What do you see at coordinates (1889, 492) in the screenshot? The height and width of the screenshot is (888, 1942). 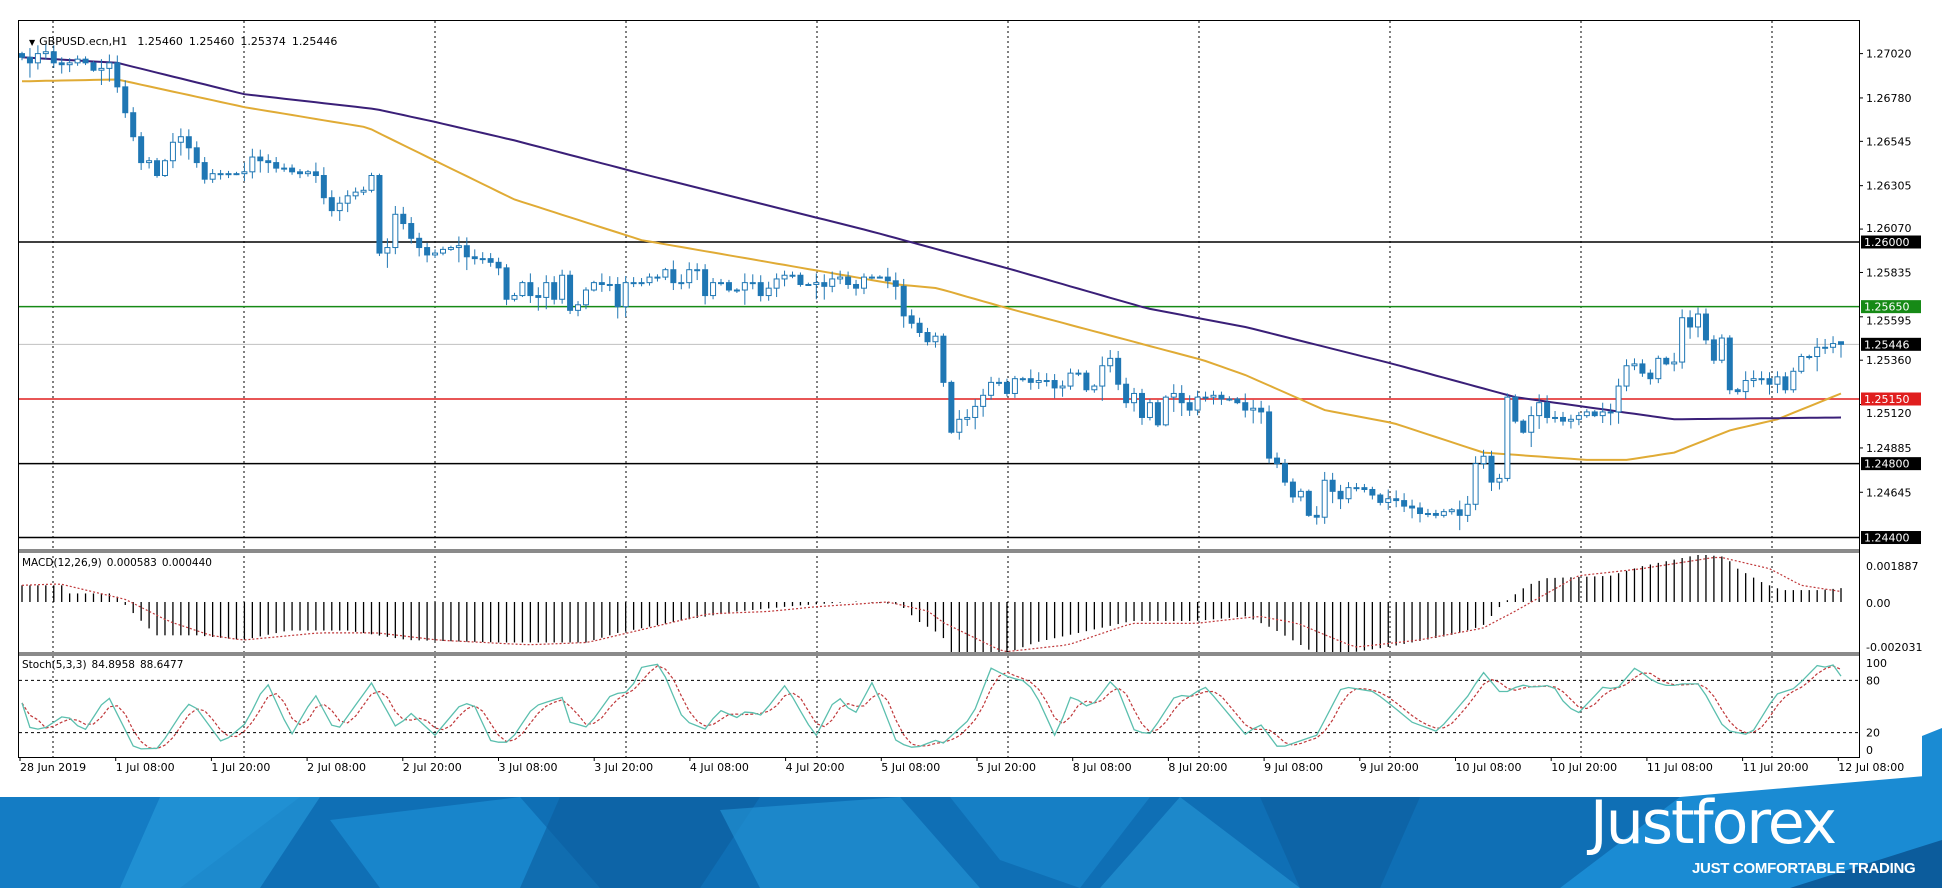 I see `price-tick-label: 1.24645` at bounding box center [1889, 492].